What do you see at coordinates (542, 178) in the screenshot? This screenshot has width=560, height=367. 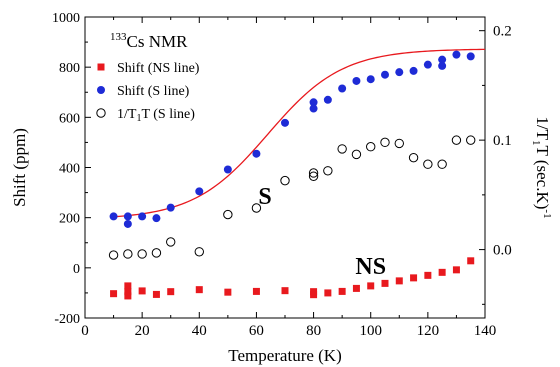 I see `y2-label-part: T (sec.K)` at bounding box center [542, 178].